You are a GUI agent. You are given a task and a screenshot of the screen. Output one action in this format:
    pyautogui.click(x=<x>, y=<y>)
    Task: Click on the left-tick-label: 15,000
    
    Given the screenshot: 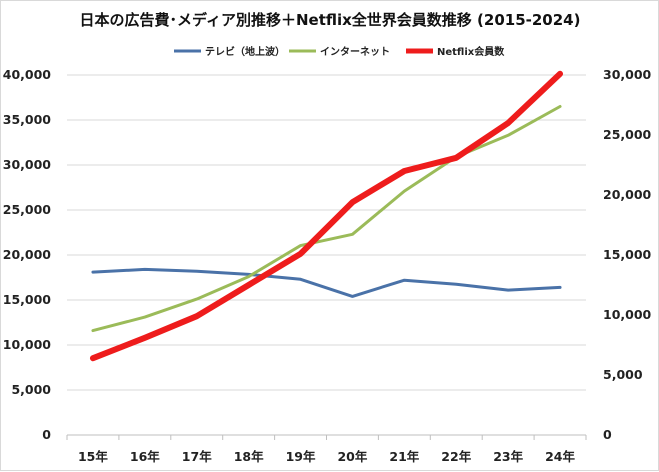 What is the action you would take?
    pyautogui.click(x=27, y=299)
    